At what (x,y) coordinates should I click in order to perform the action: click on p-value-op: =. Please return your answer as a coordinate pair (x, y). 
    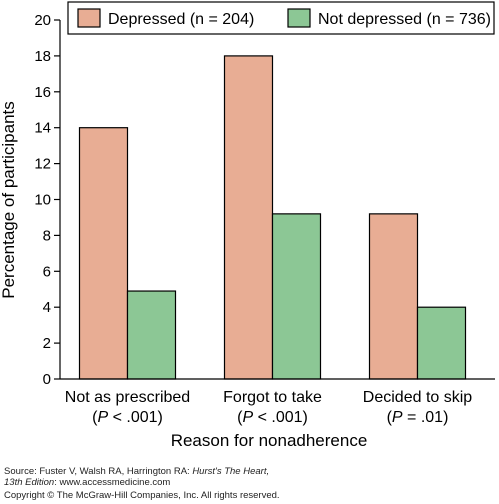
    Looking at the image, I should click on (412, 417).